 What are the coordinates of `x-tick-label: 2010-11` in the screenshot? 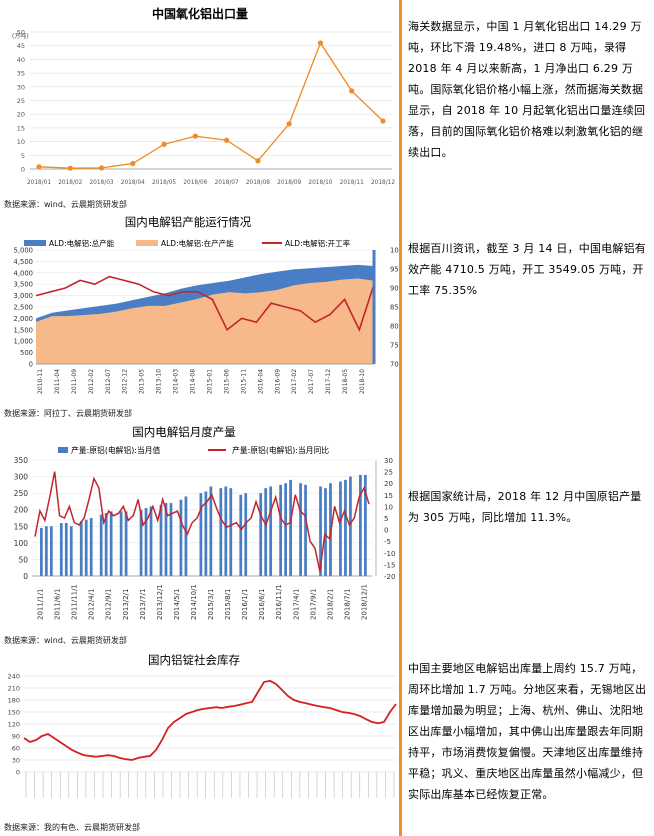 It's located at (40, 381).